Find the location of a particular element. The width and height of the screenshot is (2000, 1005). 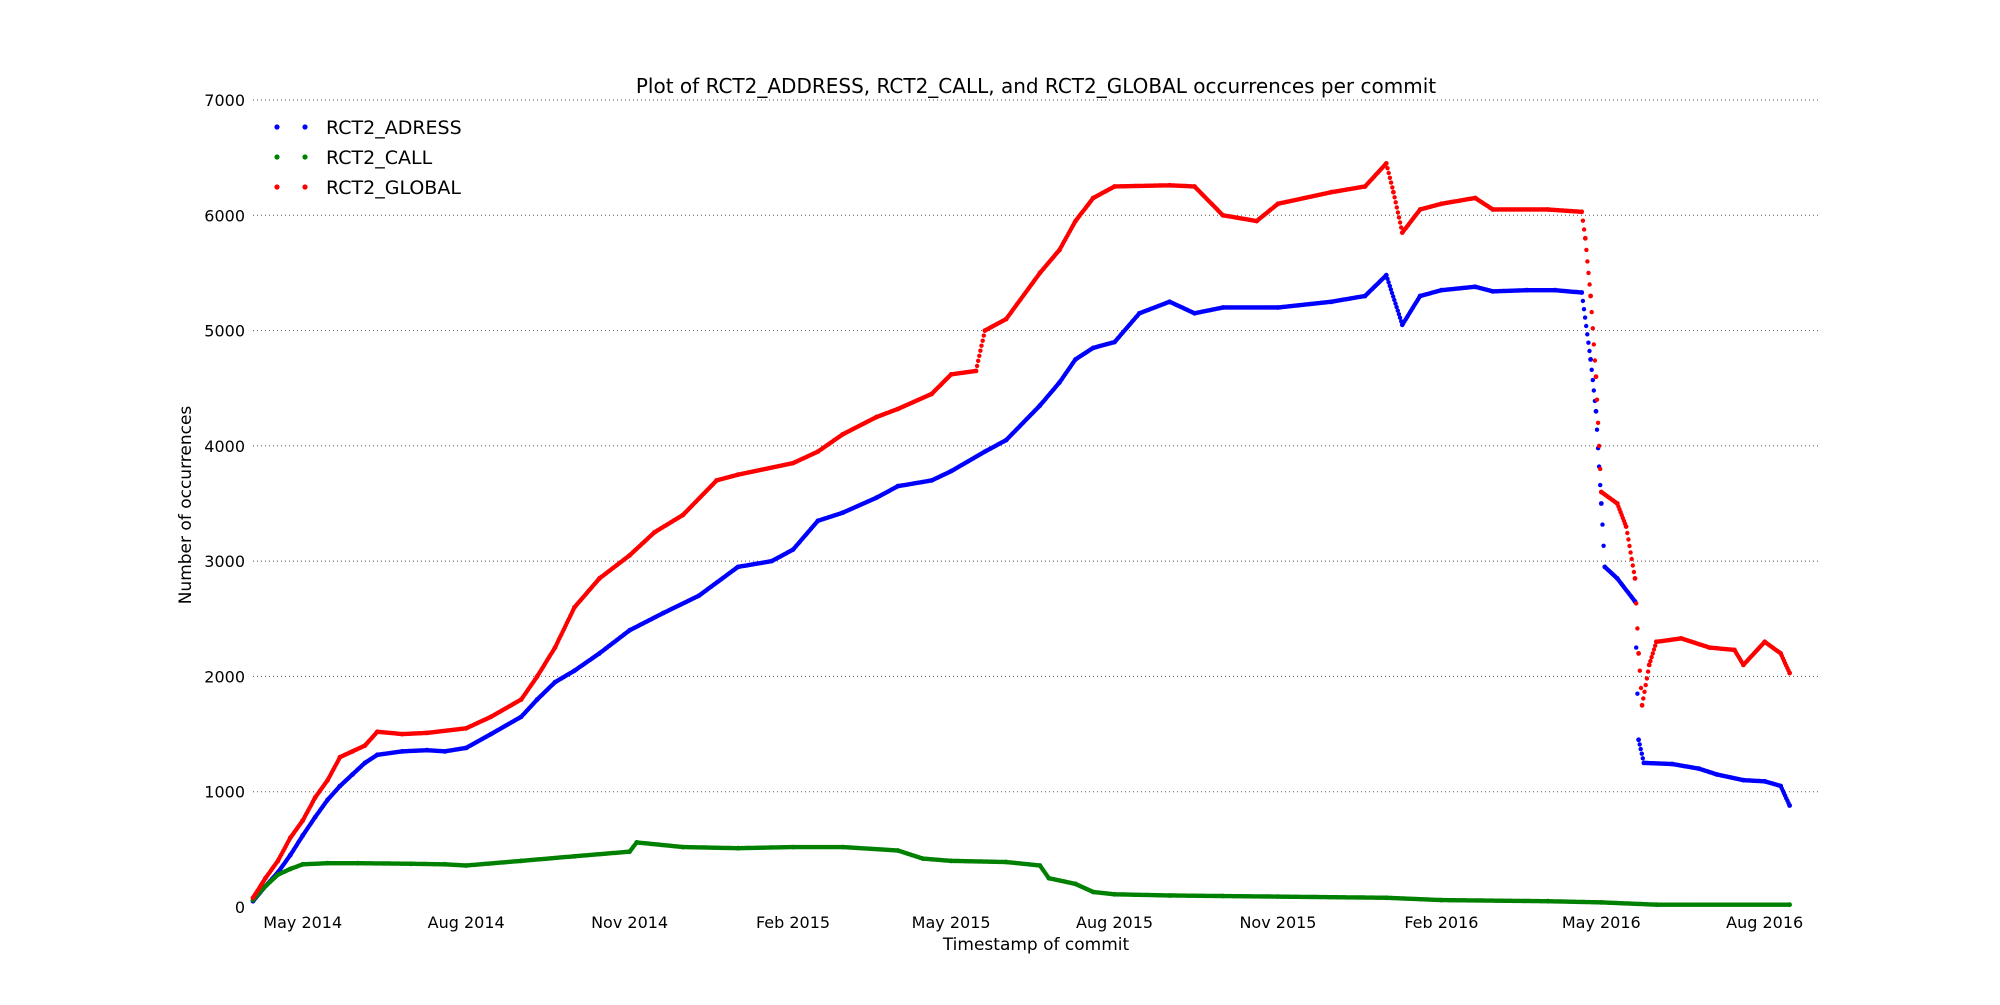

y-tick-label: 7000 is located at coordinates (224, 100).